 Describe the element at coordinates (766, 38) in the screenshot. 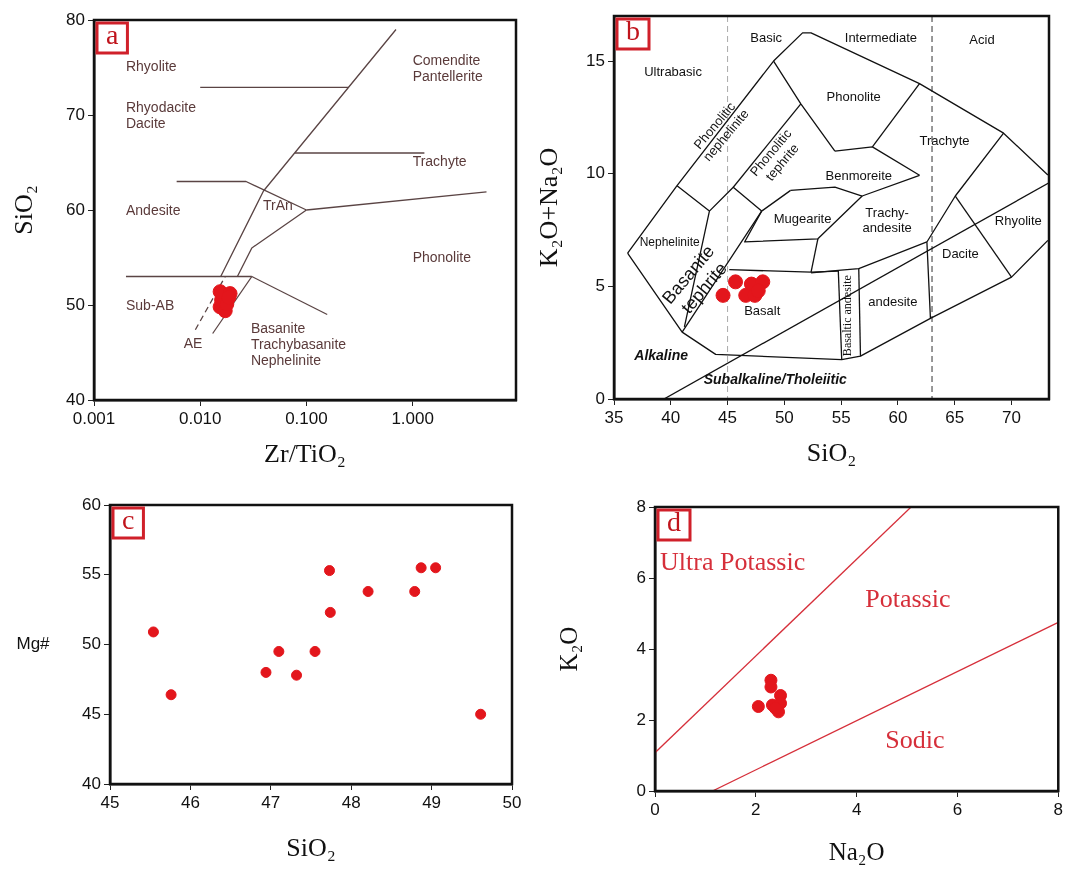

I see `annotation: Basic` at that location.